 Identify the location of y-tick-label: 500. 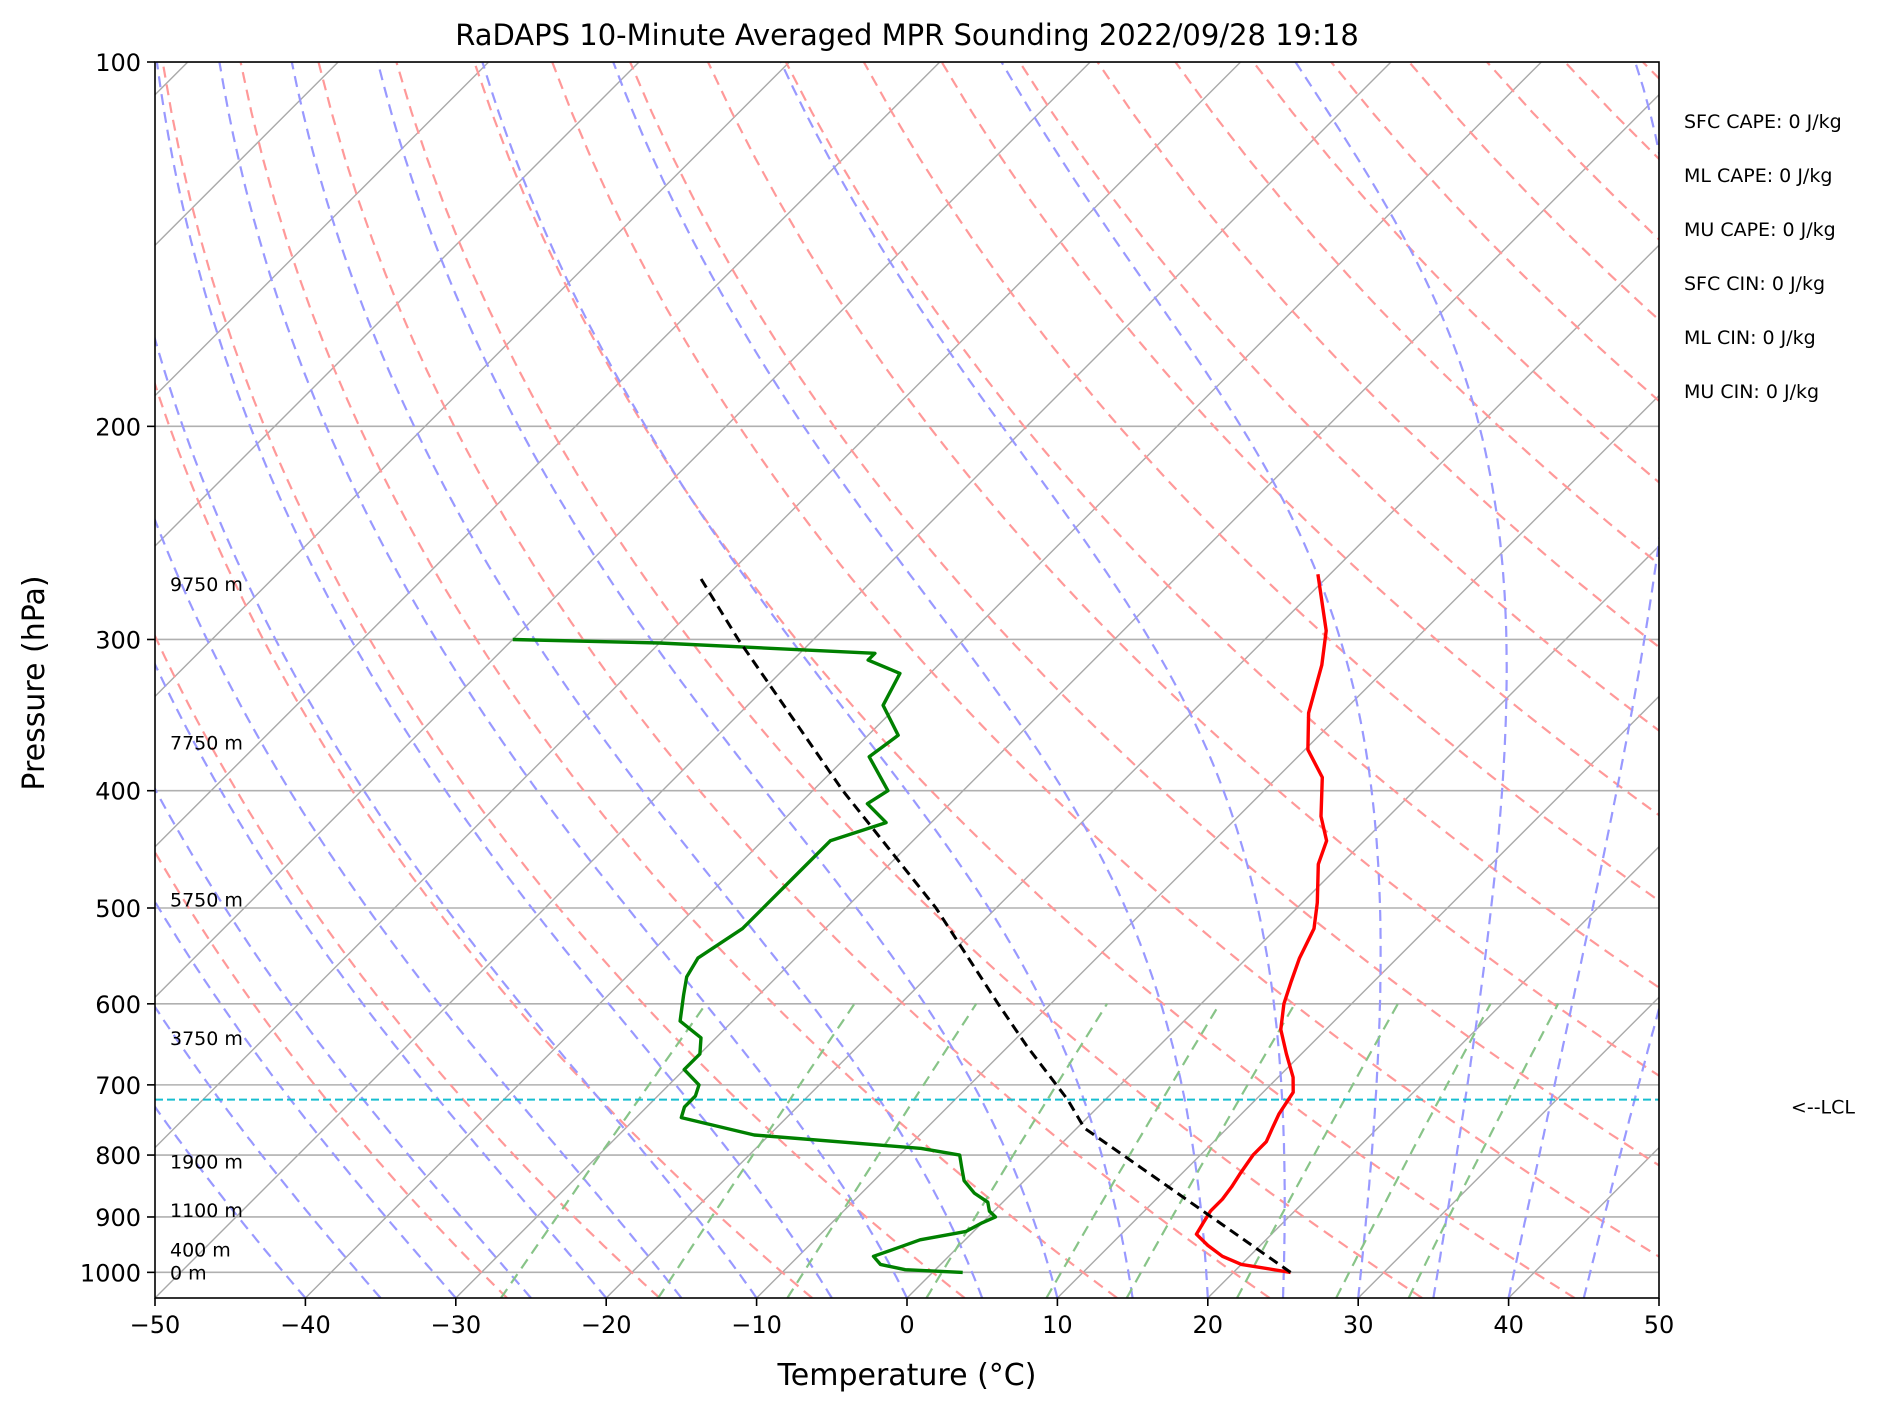
(118, 909).